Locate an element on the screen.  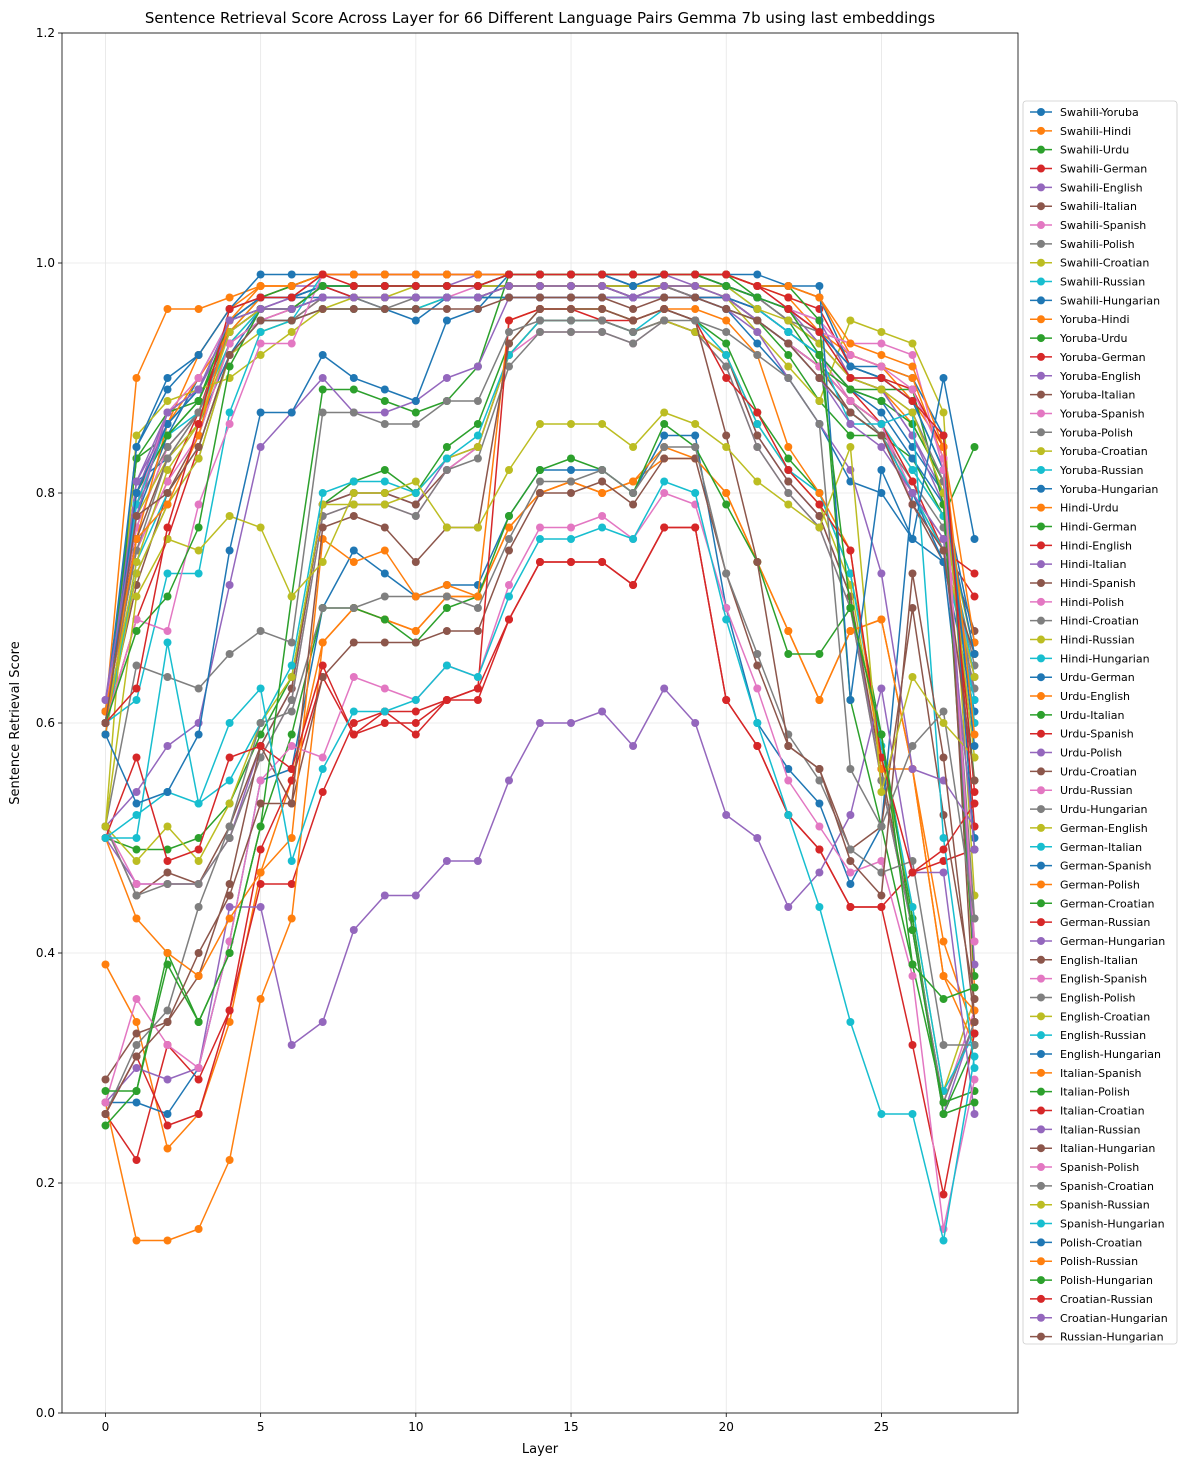
legend-item: Swahili-Urdu is located at coordinates (1079, 150).